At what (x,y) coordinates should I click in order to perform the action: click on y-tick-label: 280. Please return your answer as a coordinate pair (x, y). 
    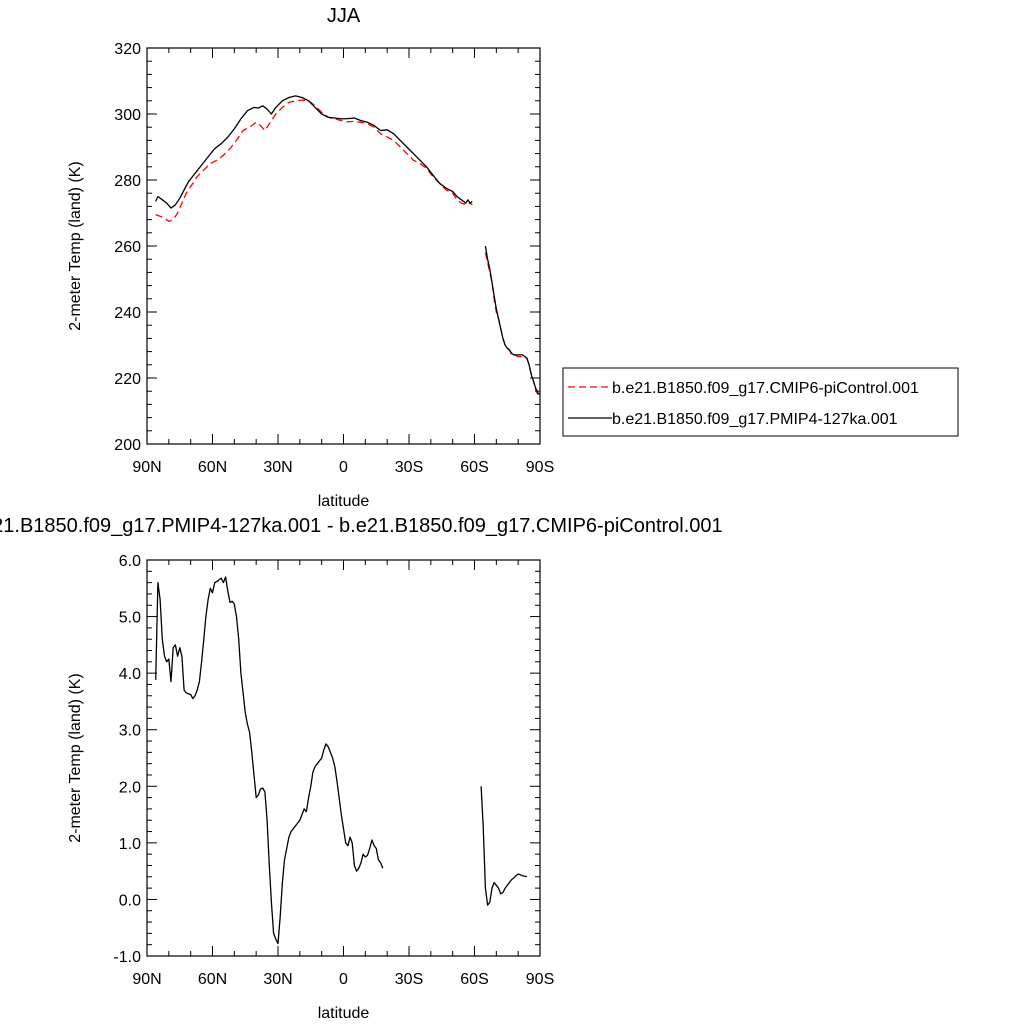
    Looking at the image, I should click on (127, 181).